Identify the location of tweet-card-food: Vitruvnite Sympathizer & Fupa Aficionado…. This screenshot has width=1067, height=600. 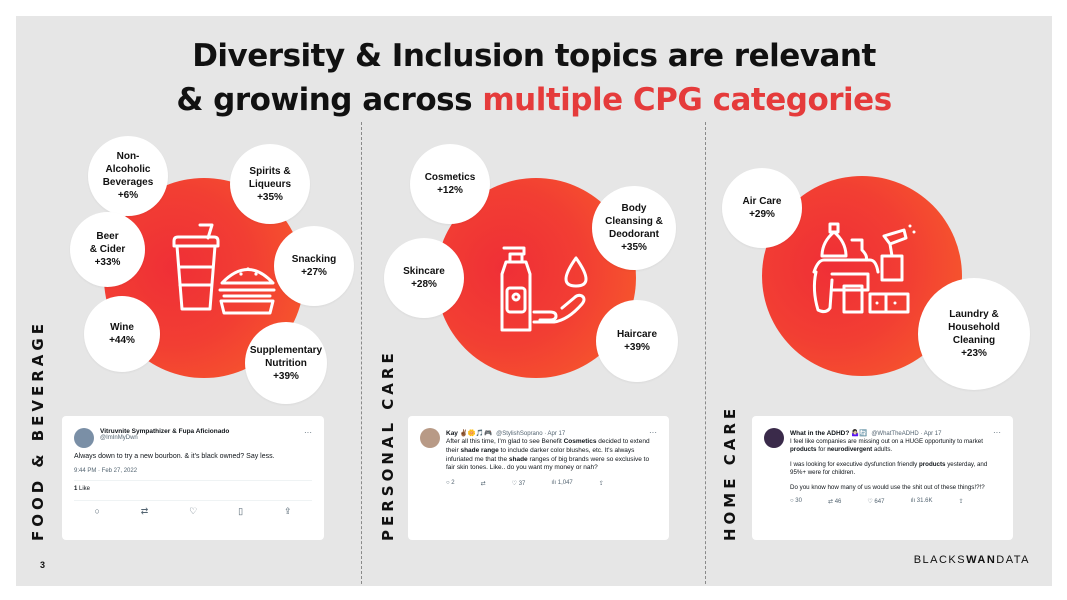
(193, 478).